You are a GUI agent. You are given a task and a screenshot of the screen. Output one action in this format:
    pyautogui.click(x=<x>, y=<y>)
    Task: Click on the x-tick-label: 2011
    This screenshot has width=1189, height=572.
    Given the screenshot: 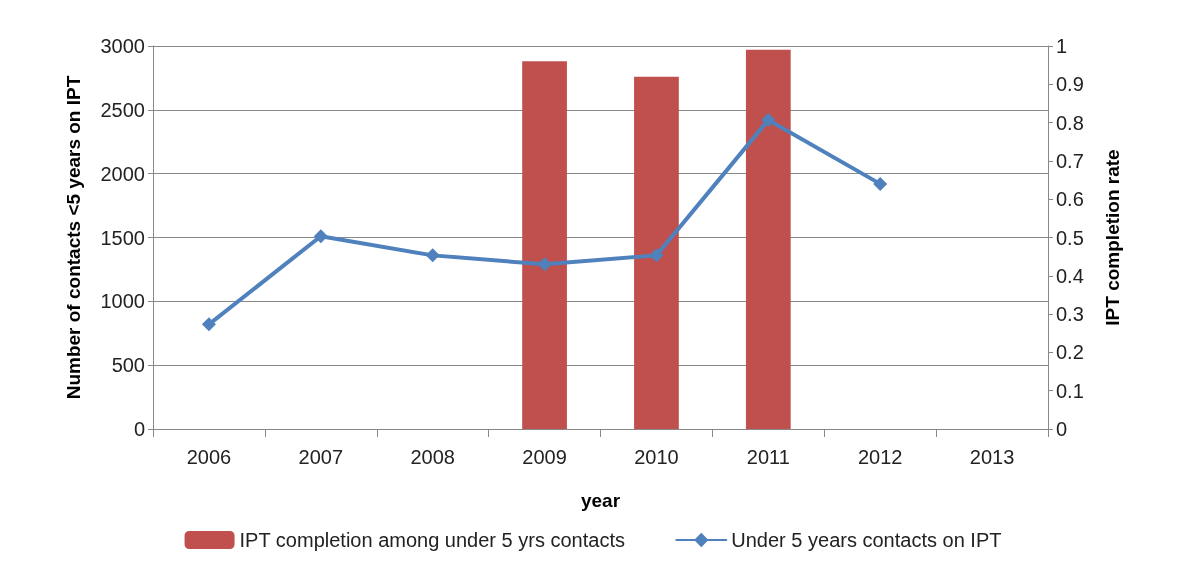 What is the action you would take?
    pyautogui.click(x=768, y=457)
    